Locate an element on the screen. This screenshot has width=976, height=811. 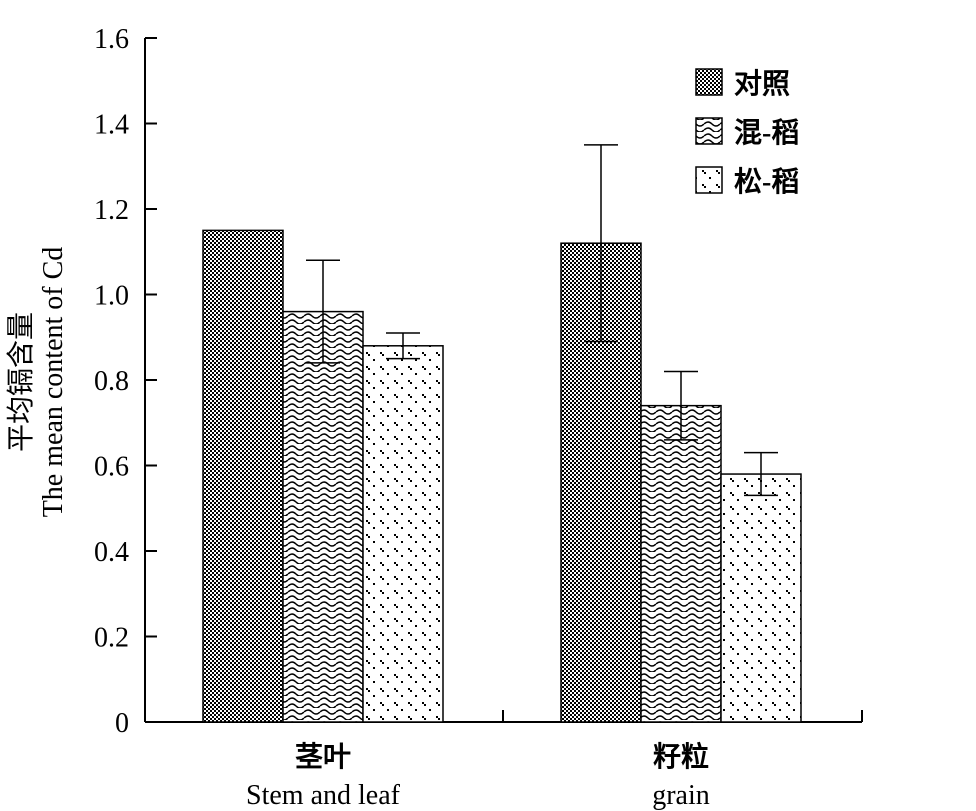
y-tick-label: 0.4 is located at coordinates (111, 552).